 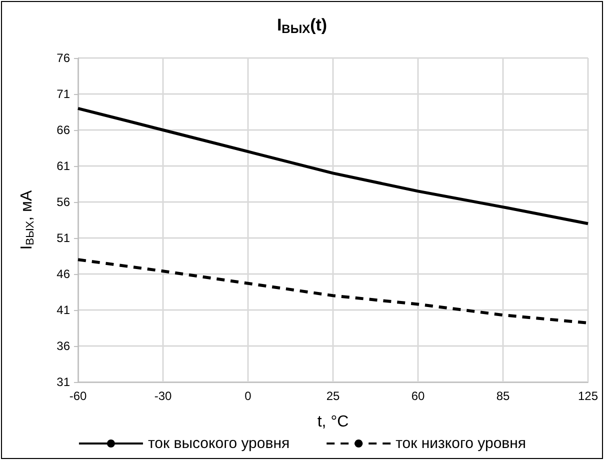 What do you see at coordinates (418, 396) in the screenshot?
I see `x-tick-label: 60` at bounding box center [418, 396].